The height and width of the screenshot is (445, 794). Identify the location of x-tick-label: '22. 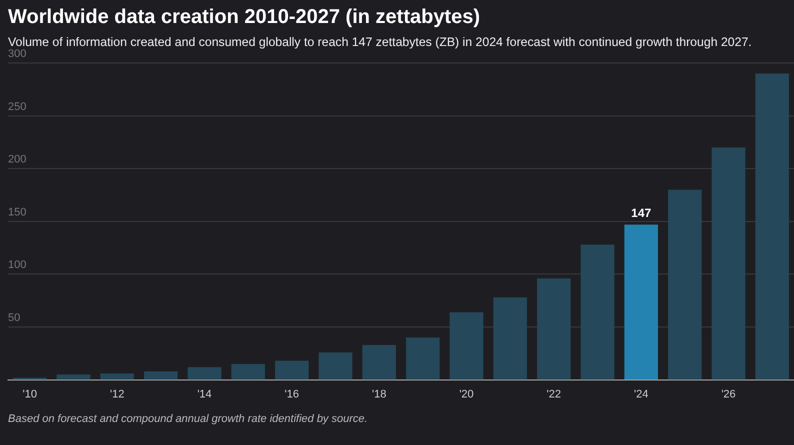
(554, 394).